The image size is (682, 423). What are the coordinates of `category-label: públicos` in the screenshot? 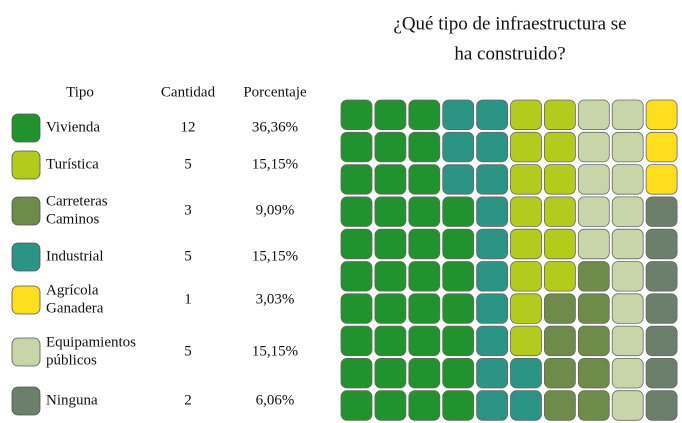 It's located at (71, 360).